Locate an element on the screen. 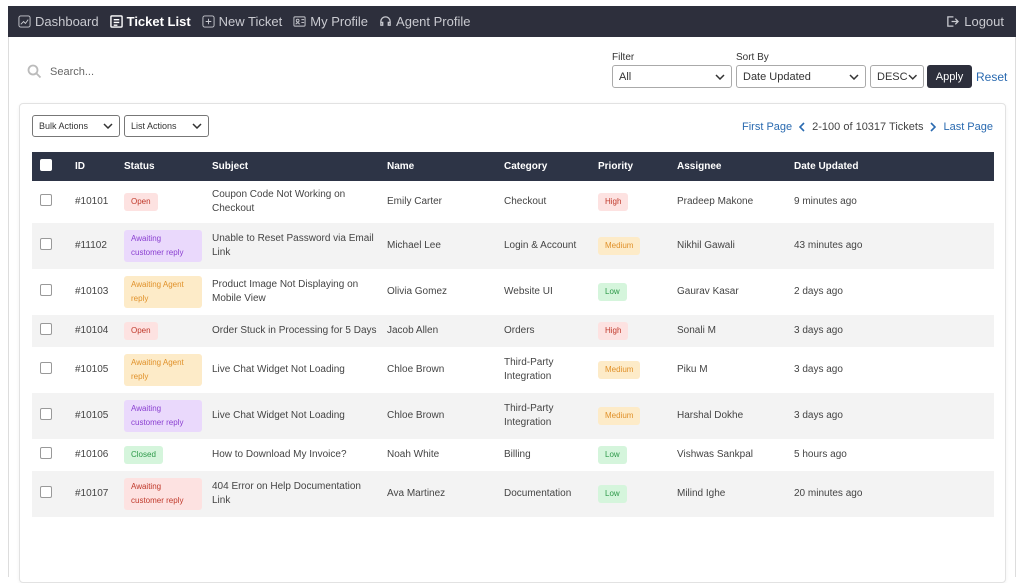  ticket-id: #11102 is located at coordinates (99, 246).